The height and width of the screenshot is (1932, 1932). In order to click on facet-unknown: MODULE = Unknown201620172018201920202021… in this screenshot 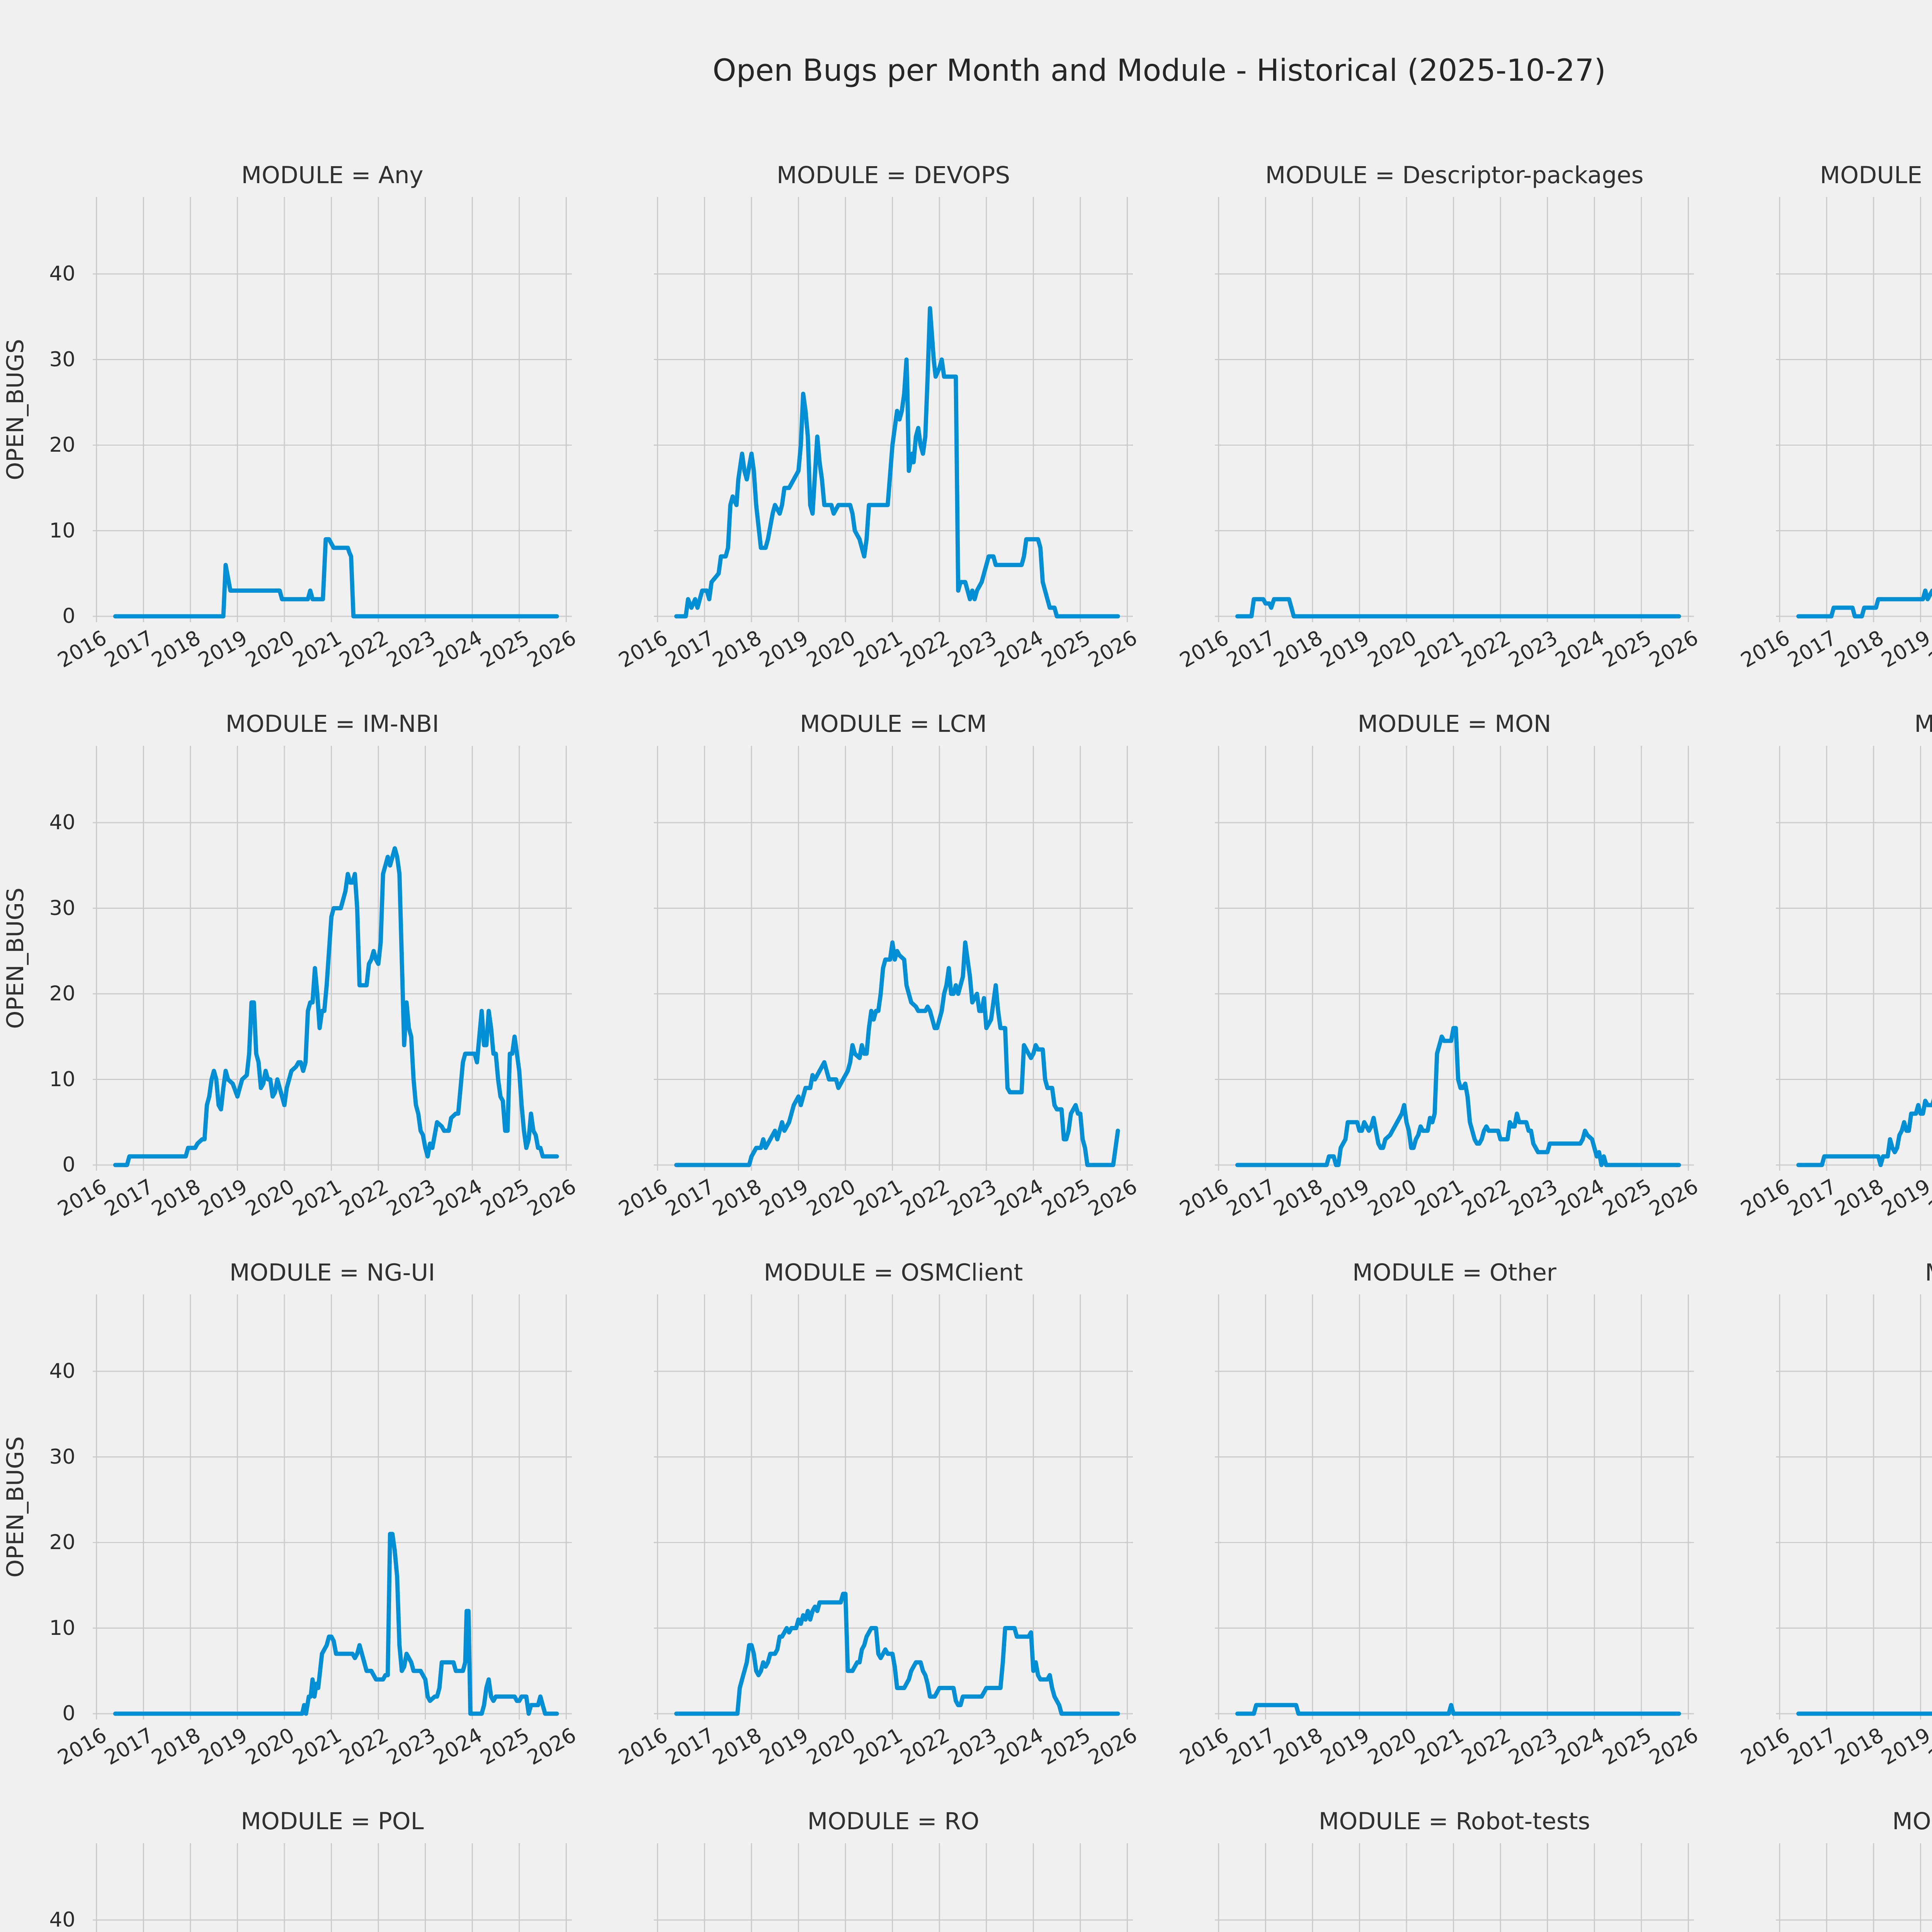, I will do `click(1854, 1870)`.